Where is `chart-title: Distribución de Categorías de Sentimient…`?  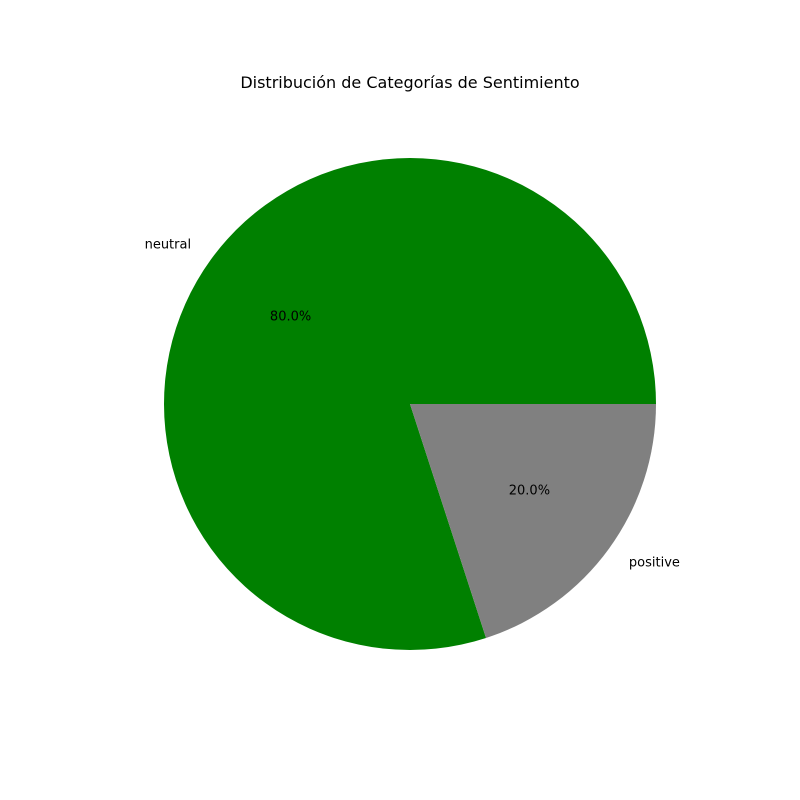 chart-title: Distribución de Categorías de Sentimient… is located at coordinates (409, 82).